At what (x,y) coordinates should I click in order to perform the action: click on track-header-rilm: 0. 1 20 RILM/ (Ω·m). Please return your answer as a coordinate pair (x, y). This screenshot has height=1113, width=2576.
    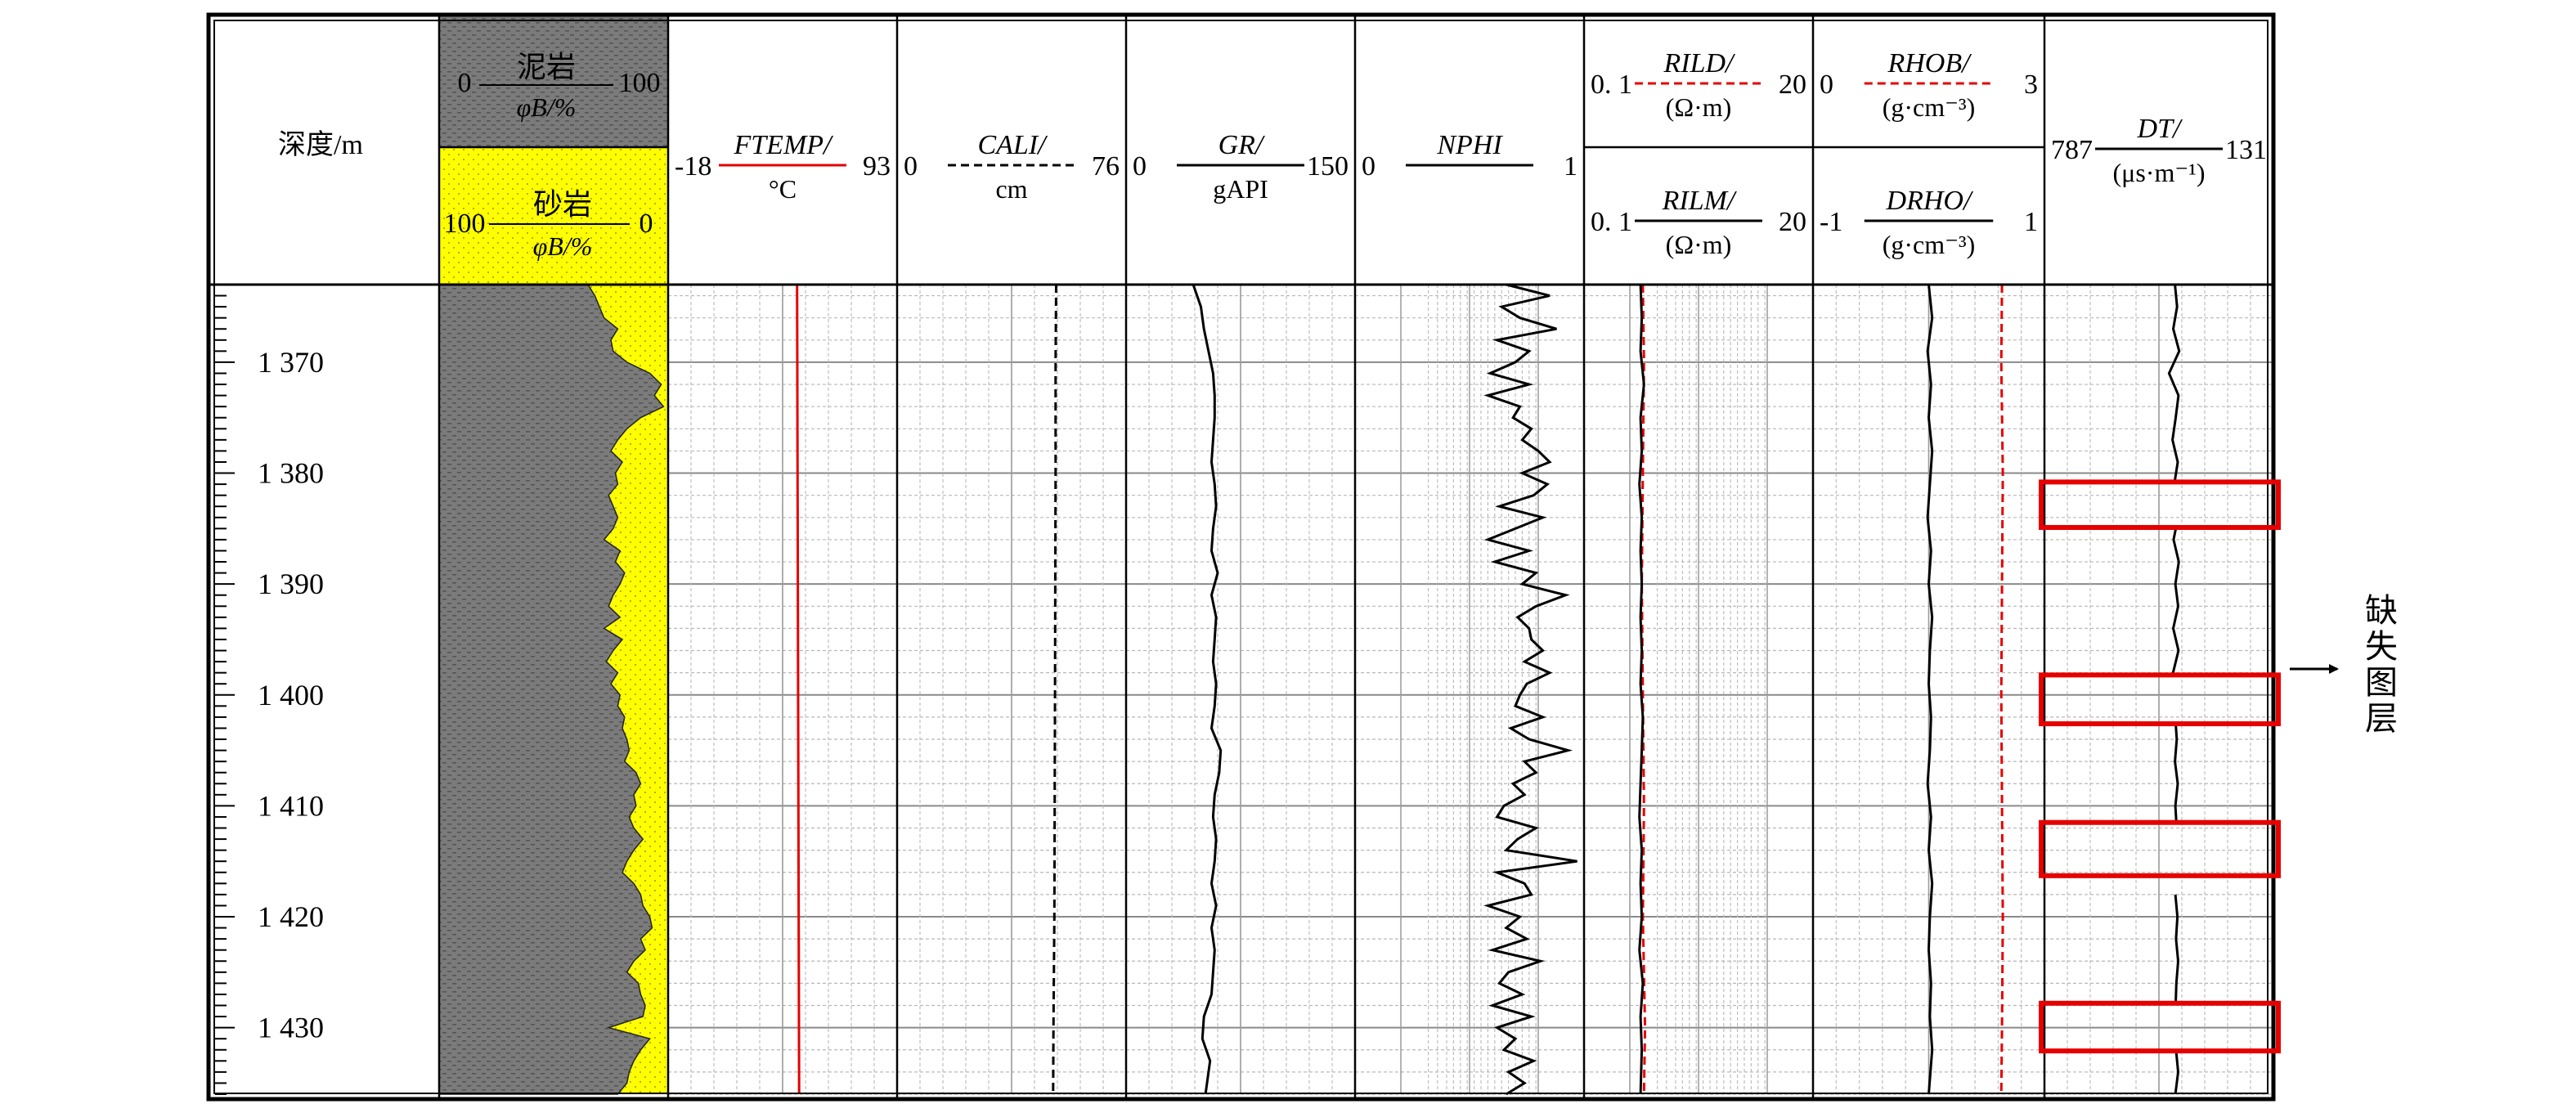
    Looking at the image, I should click on (1698, 223).